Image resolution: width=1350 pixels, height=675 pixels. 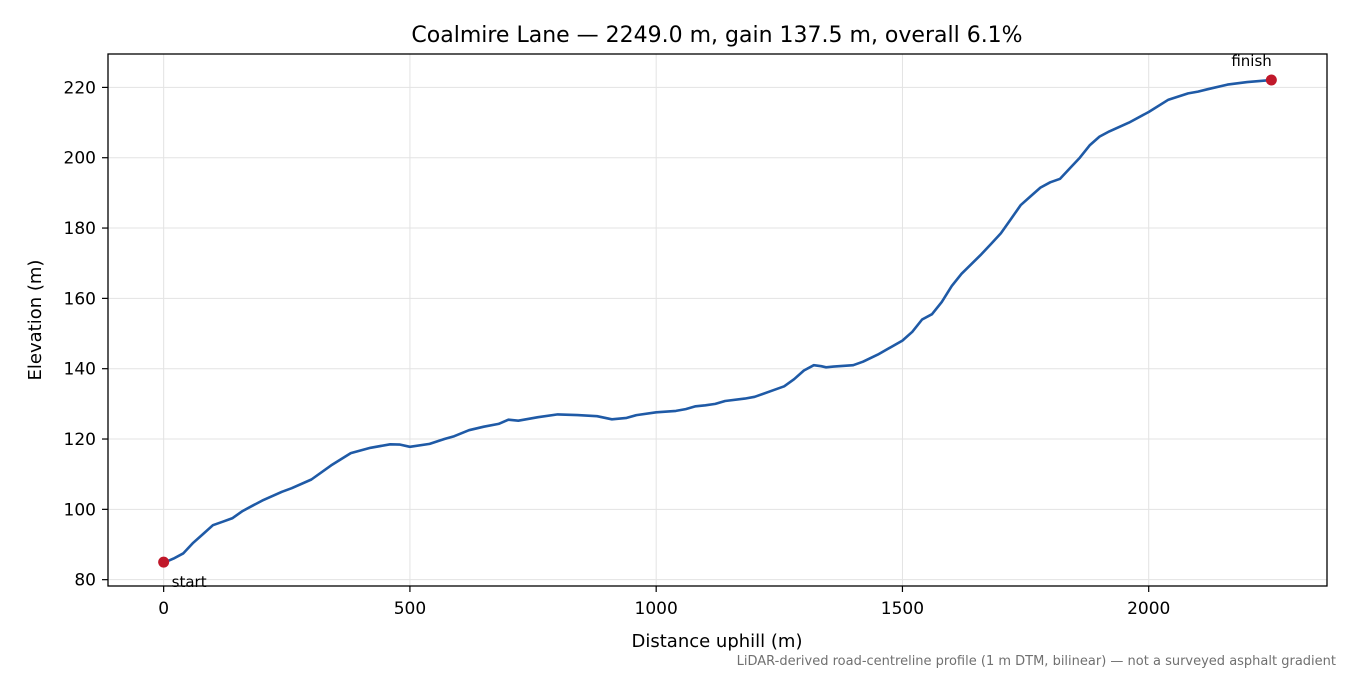 What do you see at coordinates (35, 320) in the screenshot?
I see `y-axis-label: Elevation (m)` at bounding box center [35, 320].